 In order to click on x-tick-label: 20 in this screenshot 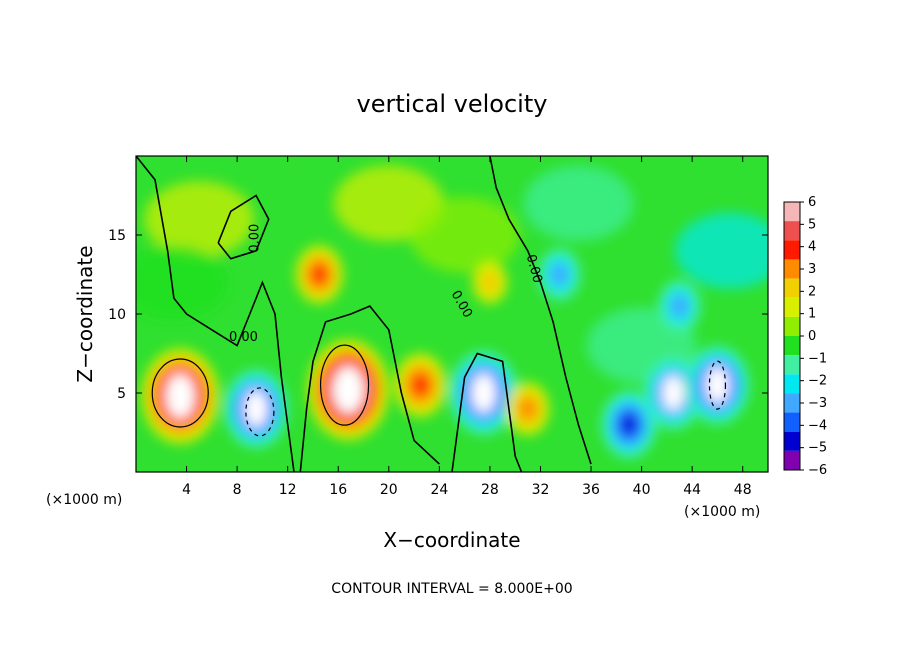, I will do `click(389, 490)`.